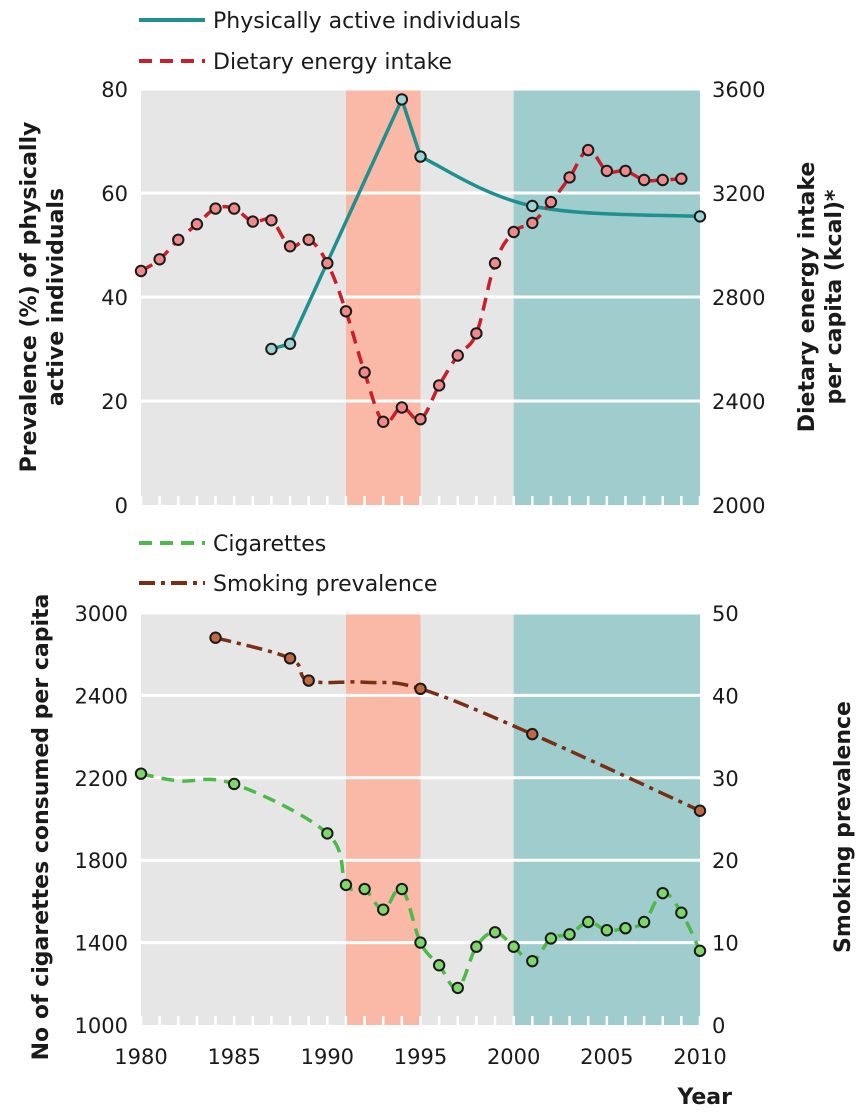 The height and width of the screenshot is (1114, 857). I want to click on y-axis-title-right-line: Dietary energy intake, so click(807, 297).